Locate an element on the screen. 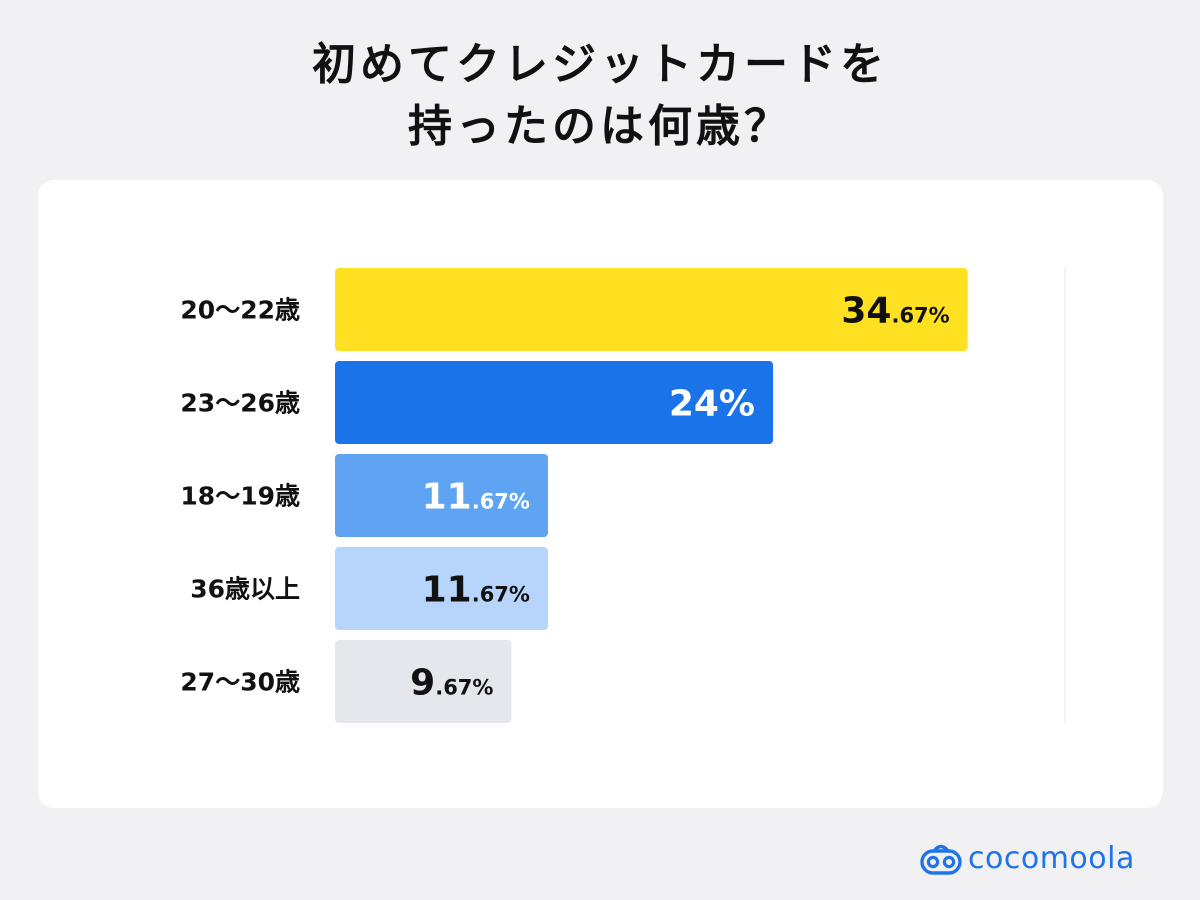 This screenshot has height=900, width=1200. brand-logo: cocomoola is located at coordinates (1027, 858).